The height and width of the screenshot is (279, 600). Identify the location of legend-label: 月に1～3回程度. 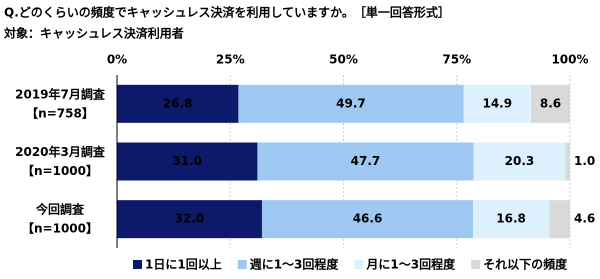
(410, 264).